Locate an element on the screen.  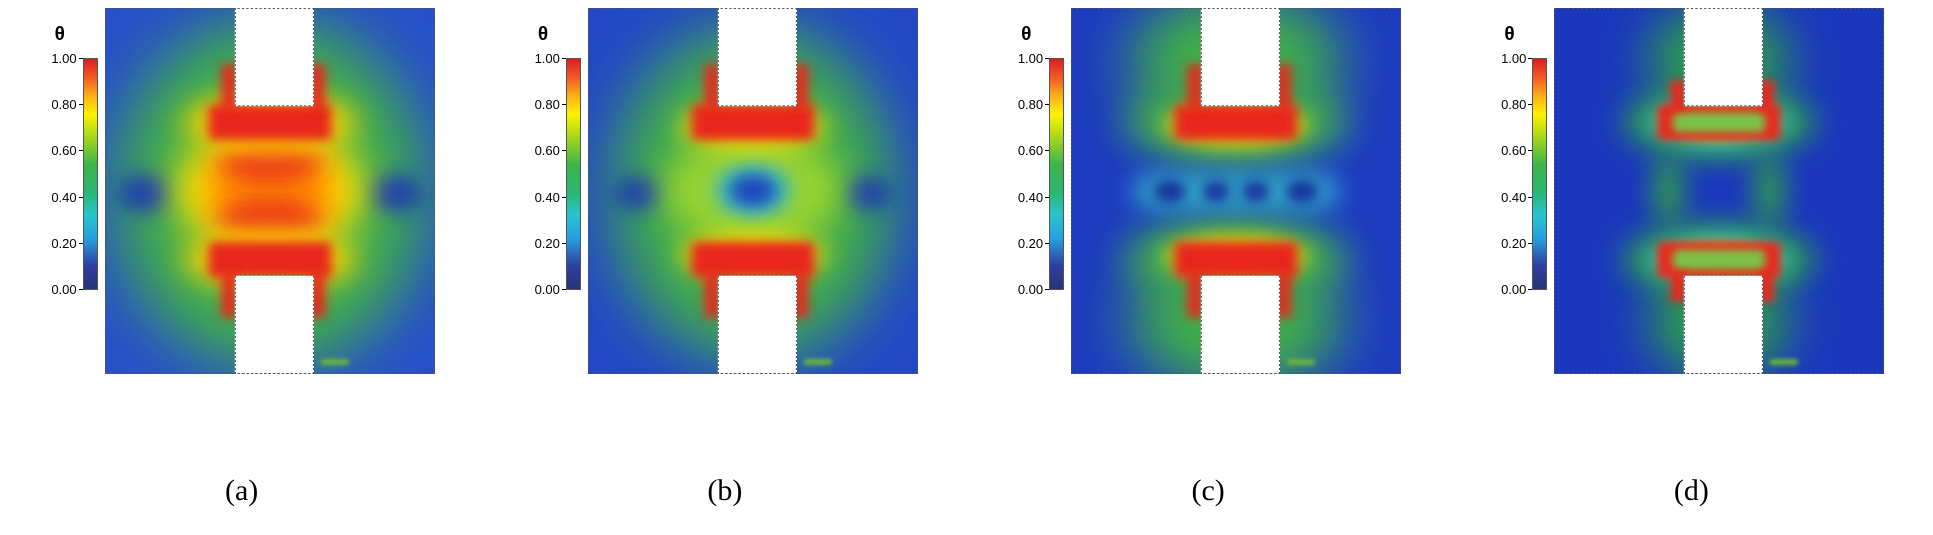
colorbar-b: θ 1.00 0.80 0.60 0.40 0.20 0.00 is located at coordinates (556, 152).